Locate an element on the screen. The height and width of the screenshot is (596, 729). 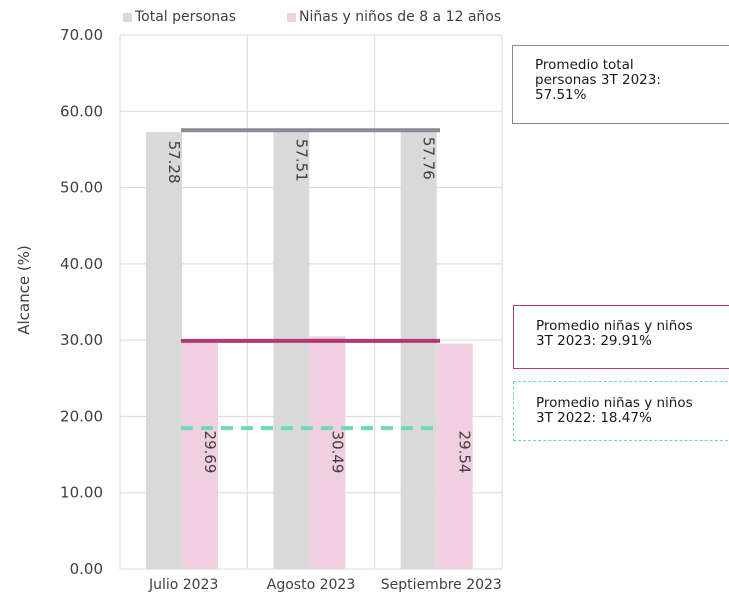
y-tick-label: 10.00 is located at coordinates (81, 493).